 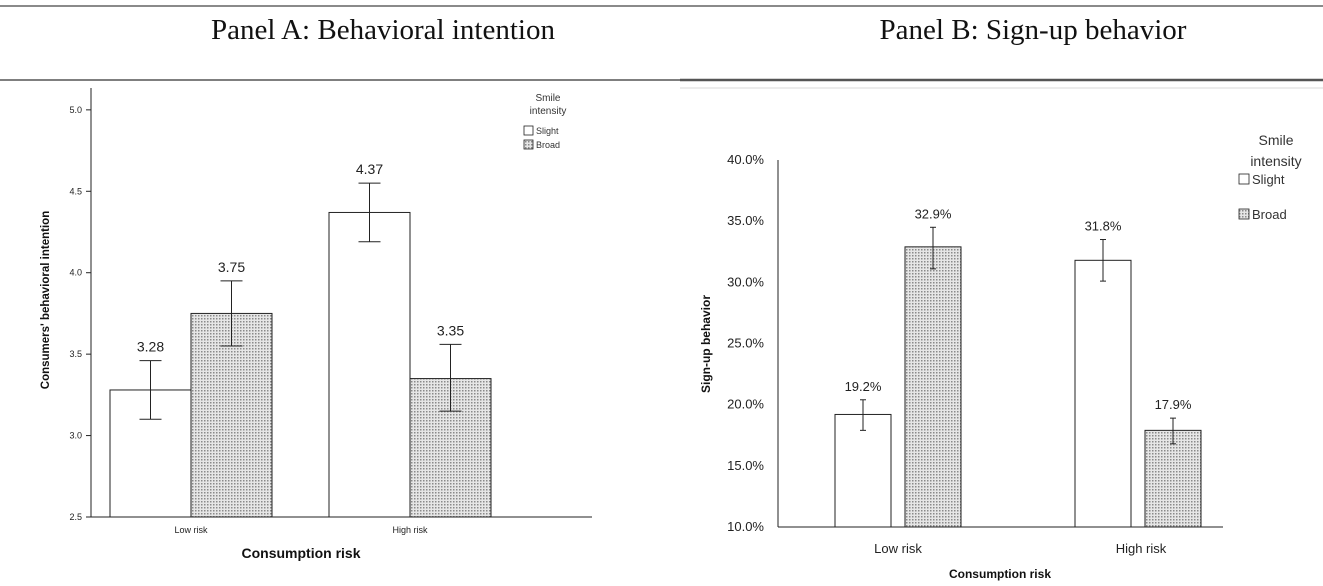 What do you see at coordinates (863, 386) in the screenshot?
I see `data-label: 19.2%` at bounding box center [863, 386].